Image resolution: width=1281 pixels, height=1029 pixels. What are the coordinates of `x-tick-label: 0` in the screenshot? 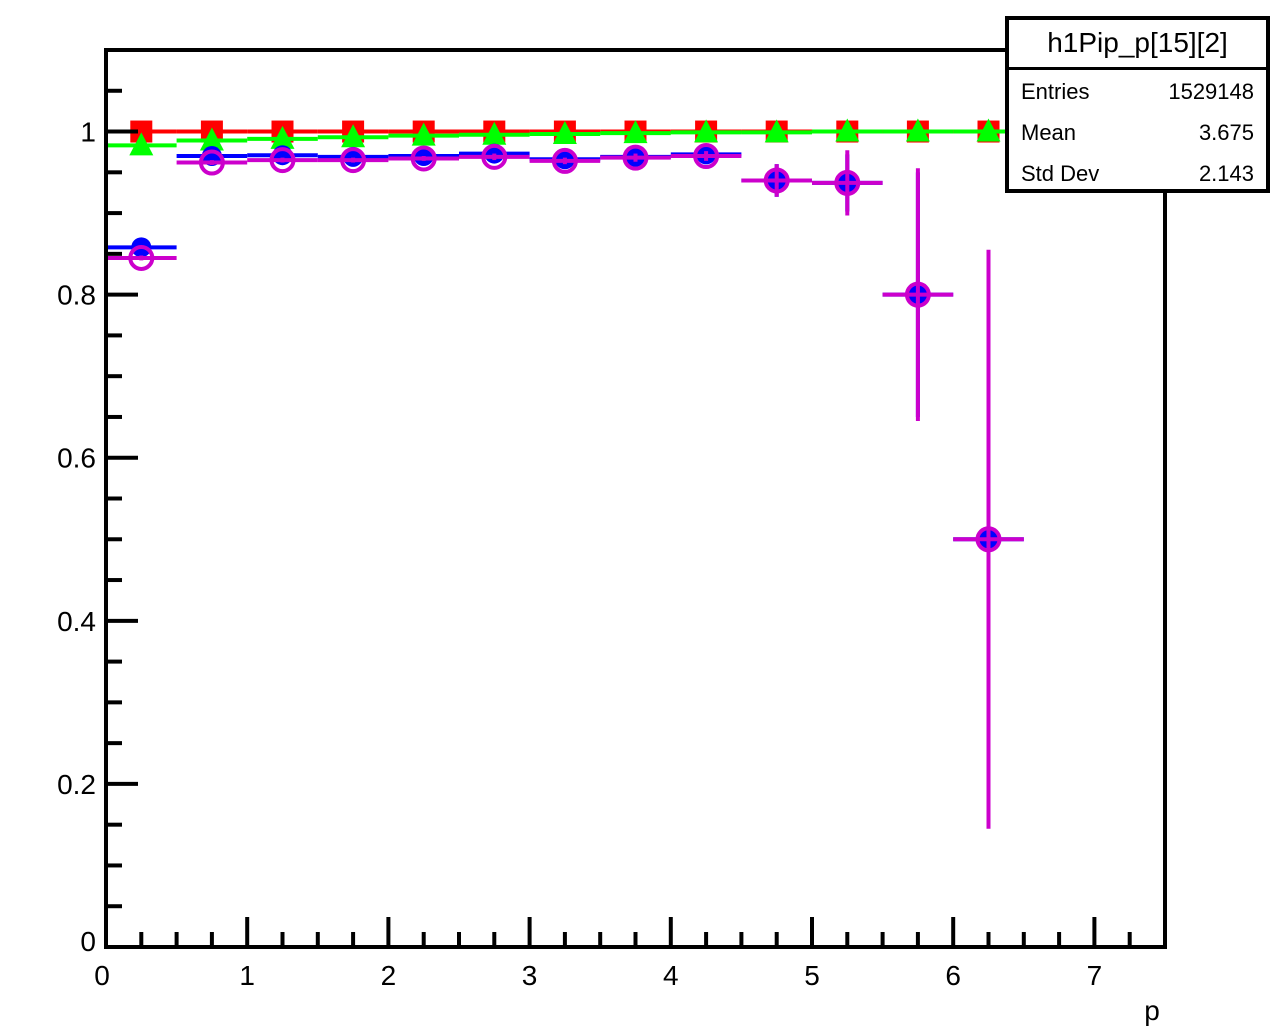 It's located at (102, 975).